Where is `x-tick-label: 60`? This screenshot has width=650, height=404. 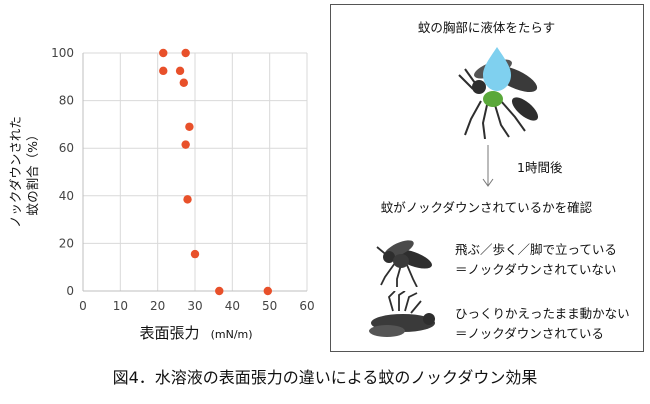 x-tick-label: 60 is located at coordinates (306, 306).